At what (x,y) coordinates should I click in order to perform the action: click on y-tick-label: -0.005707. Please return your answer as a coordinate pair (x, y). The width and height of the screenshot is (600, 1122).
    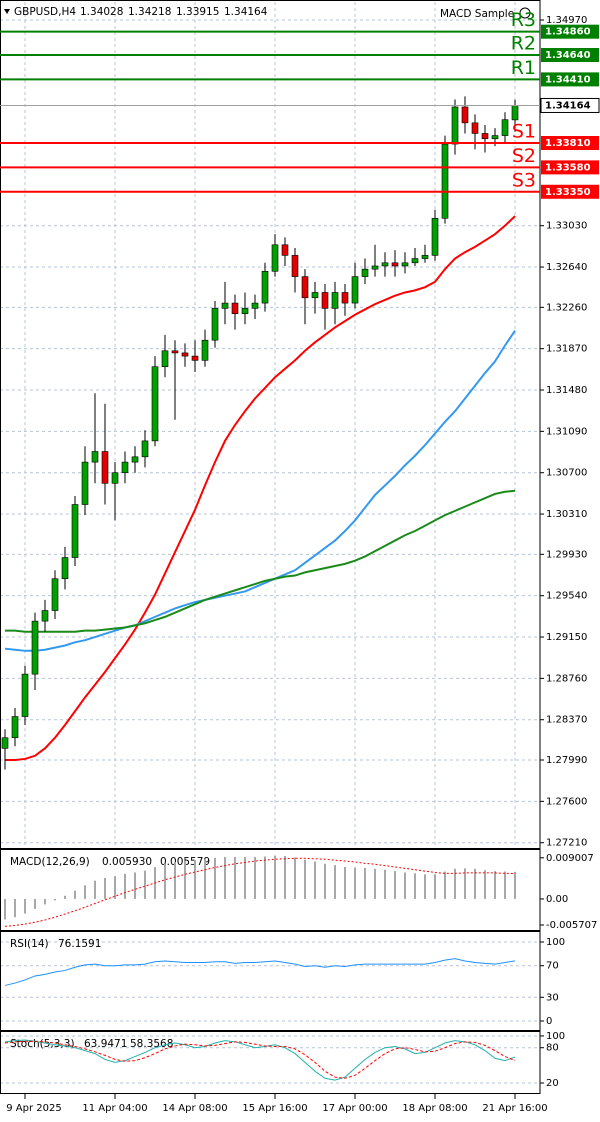
    Looking at the image, I should click on (571, 925).